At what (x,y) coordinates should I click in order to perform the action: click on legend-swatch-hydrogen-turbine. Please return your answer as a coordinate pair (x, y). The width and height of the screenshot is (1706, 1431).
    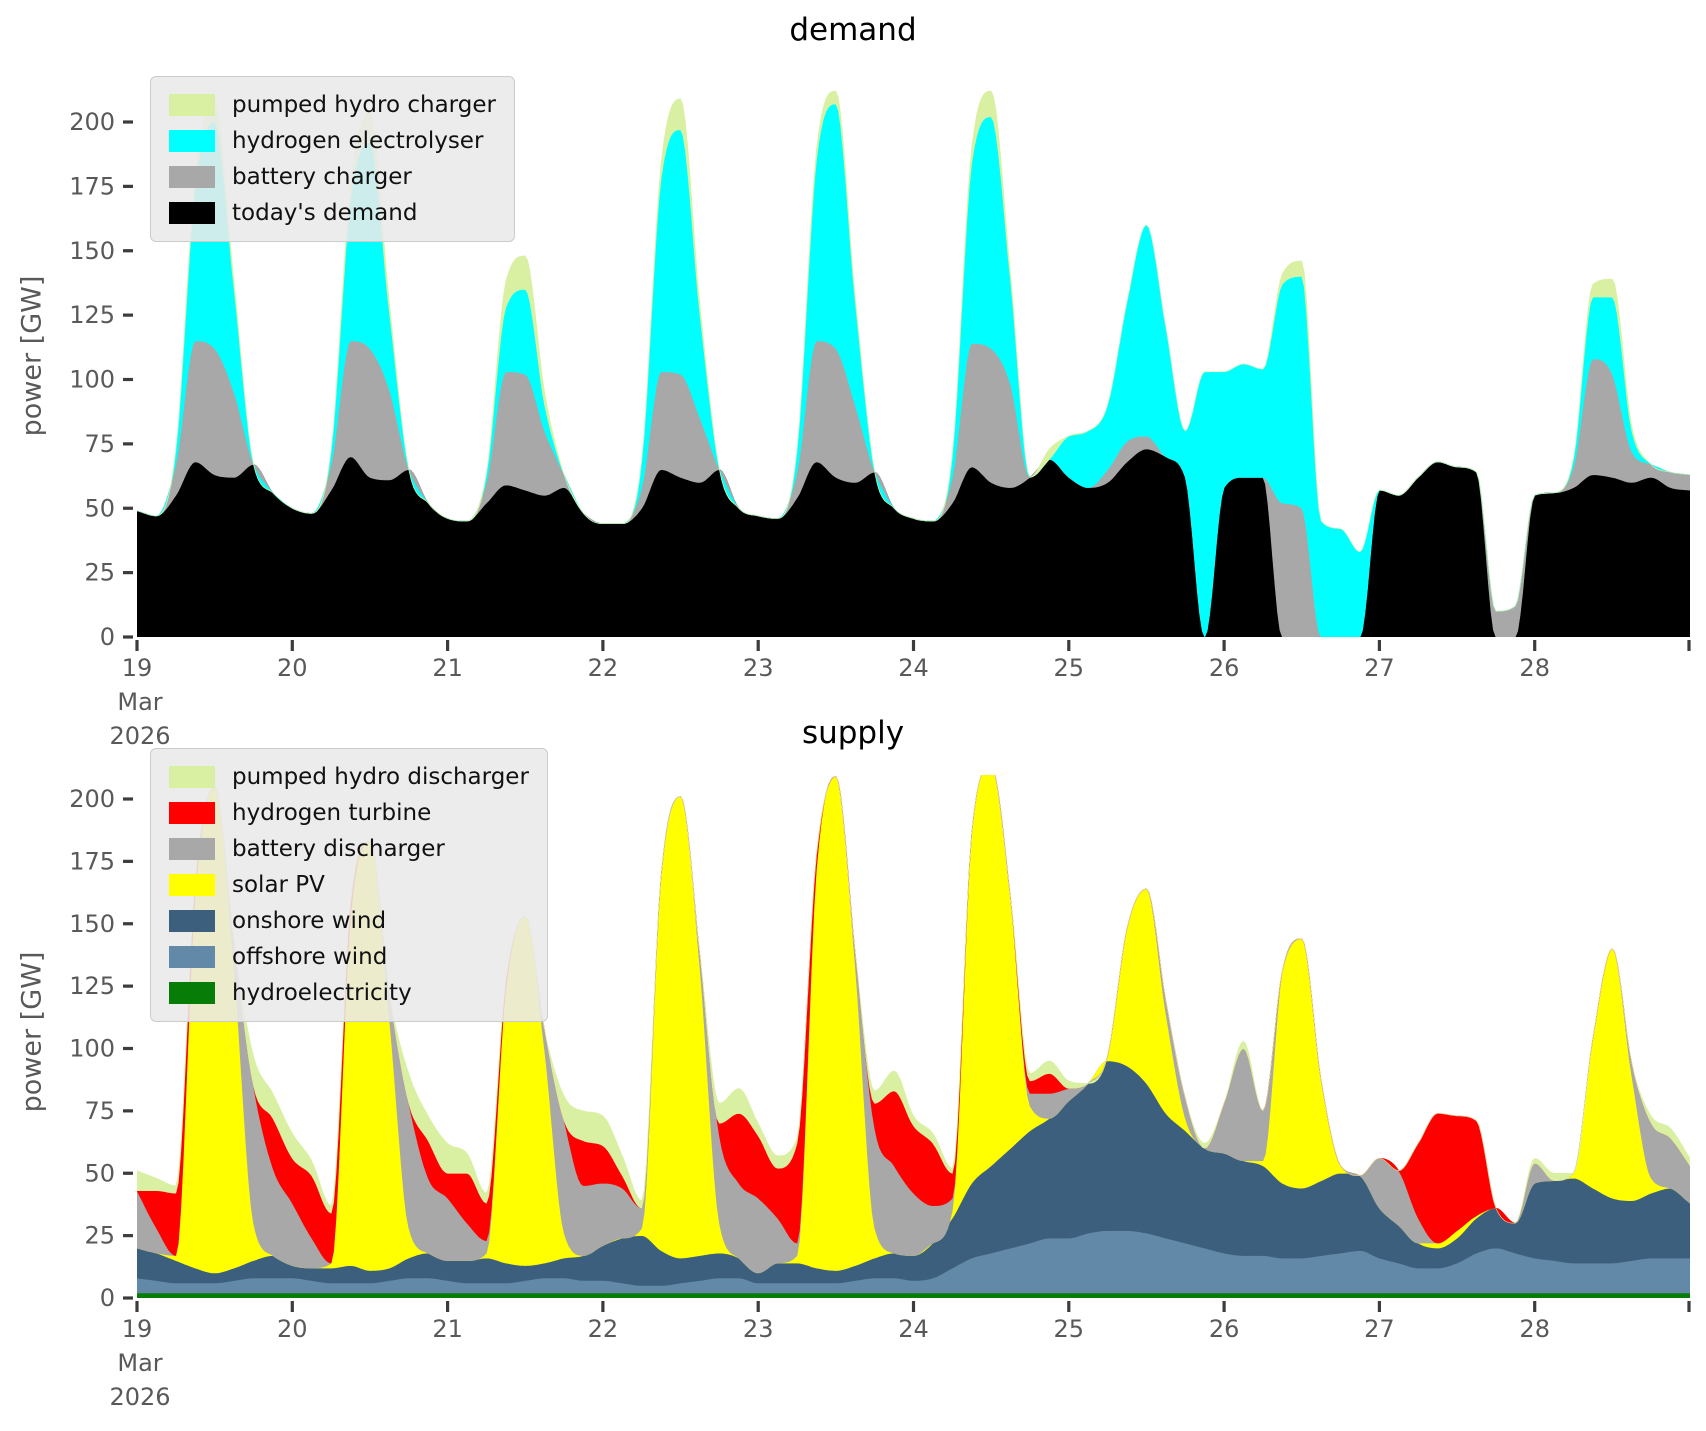
    Looking at the image, I should click on (192, 813).